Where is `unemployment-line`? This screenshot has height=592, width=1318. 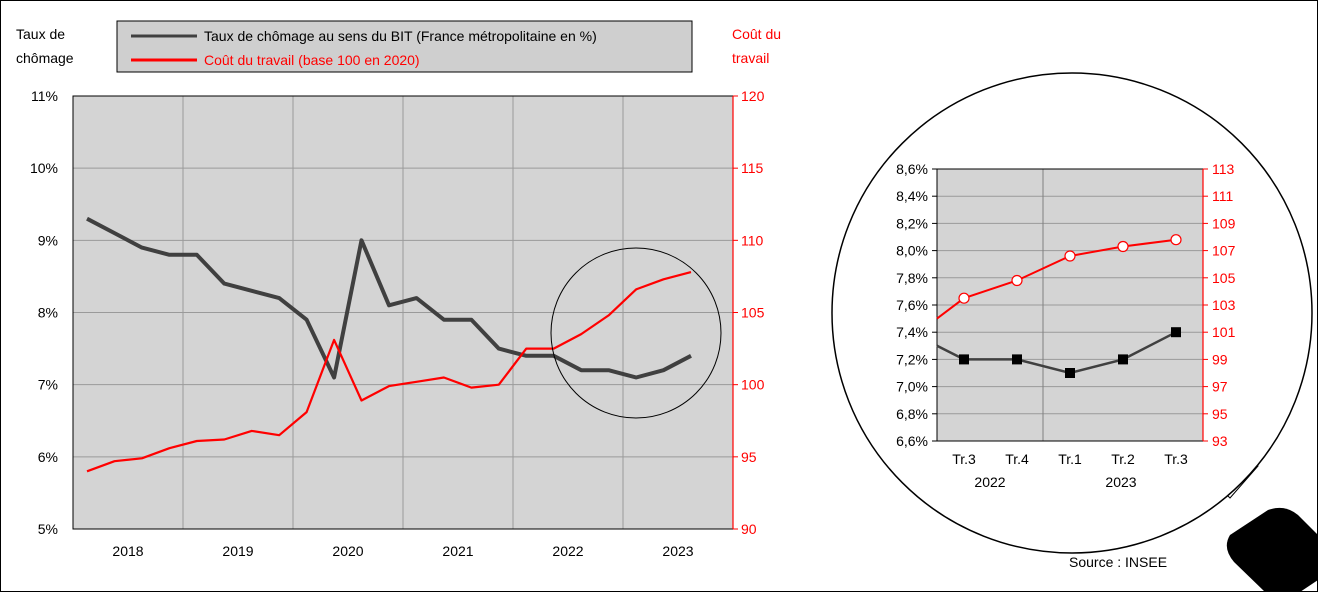 unemployment-line is located at coordinates (389, 298).